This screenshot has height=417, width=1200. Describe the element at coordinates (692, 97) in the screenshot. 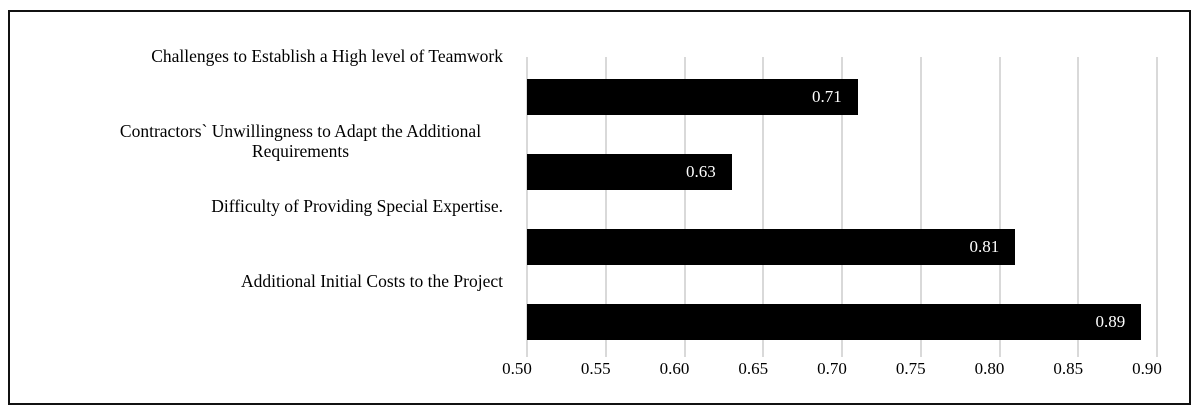

I see `bar: 0.71` at that location.